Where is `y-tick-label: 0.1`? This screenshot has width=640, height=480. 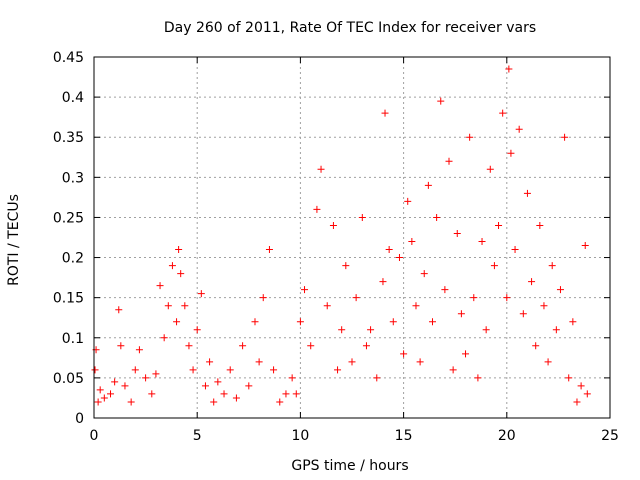
y-tick-label: 0.1 is located at coordinates (73, 339).